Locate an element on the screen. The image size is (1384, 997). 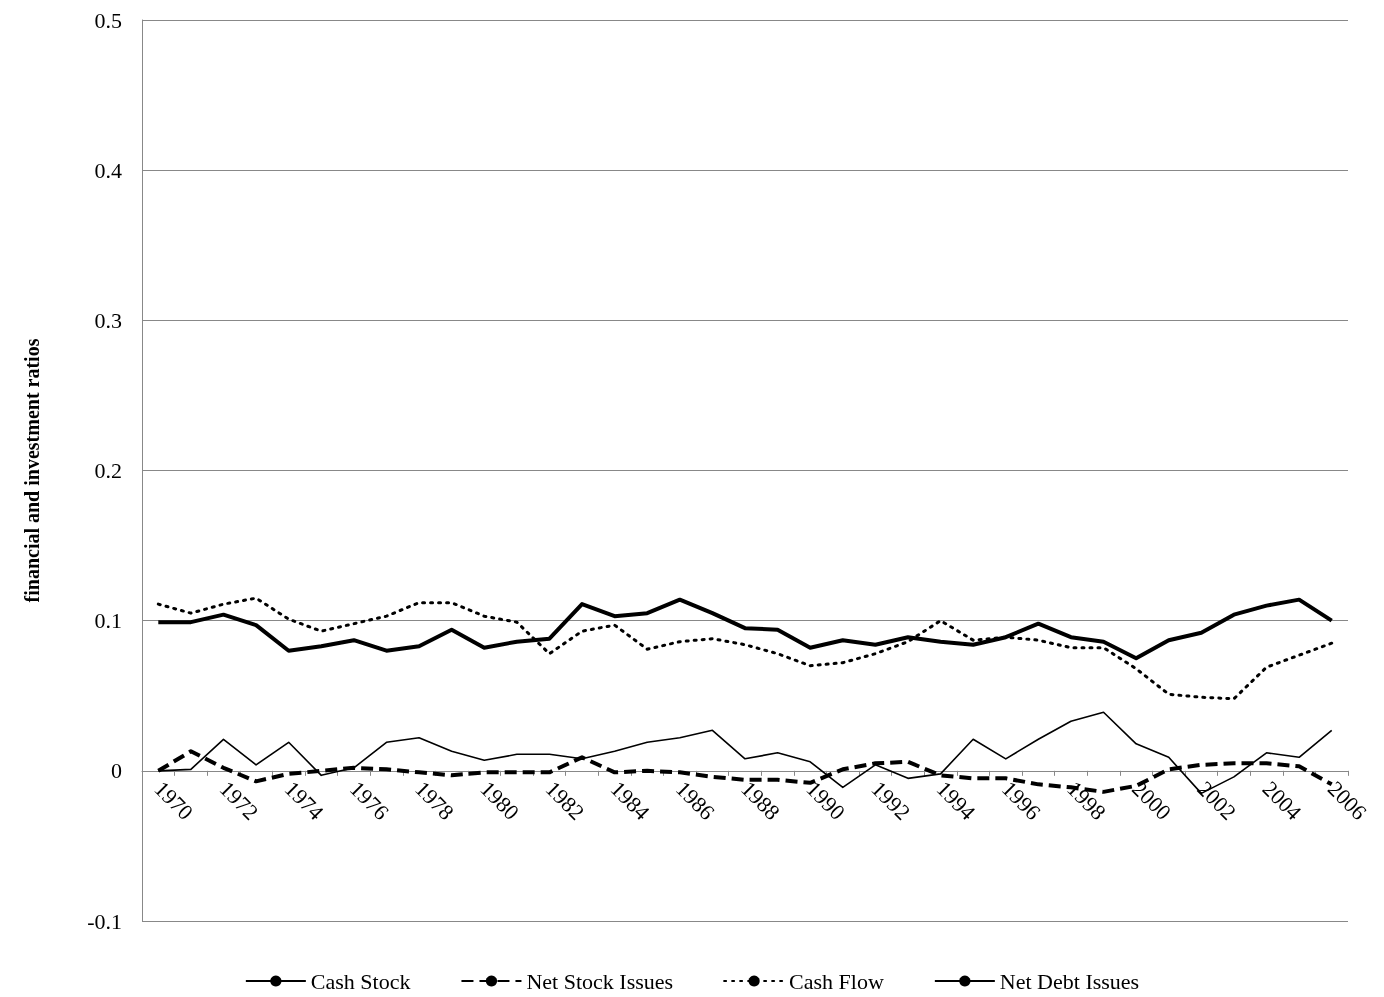
x-tick-label: 1986 is located at coordinates (695, 800).